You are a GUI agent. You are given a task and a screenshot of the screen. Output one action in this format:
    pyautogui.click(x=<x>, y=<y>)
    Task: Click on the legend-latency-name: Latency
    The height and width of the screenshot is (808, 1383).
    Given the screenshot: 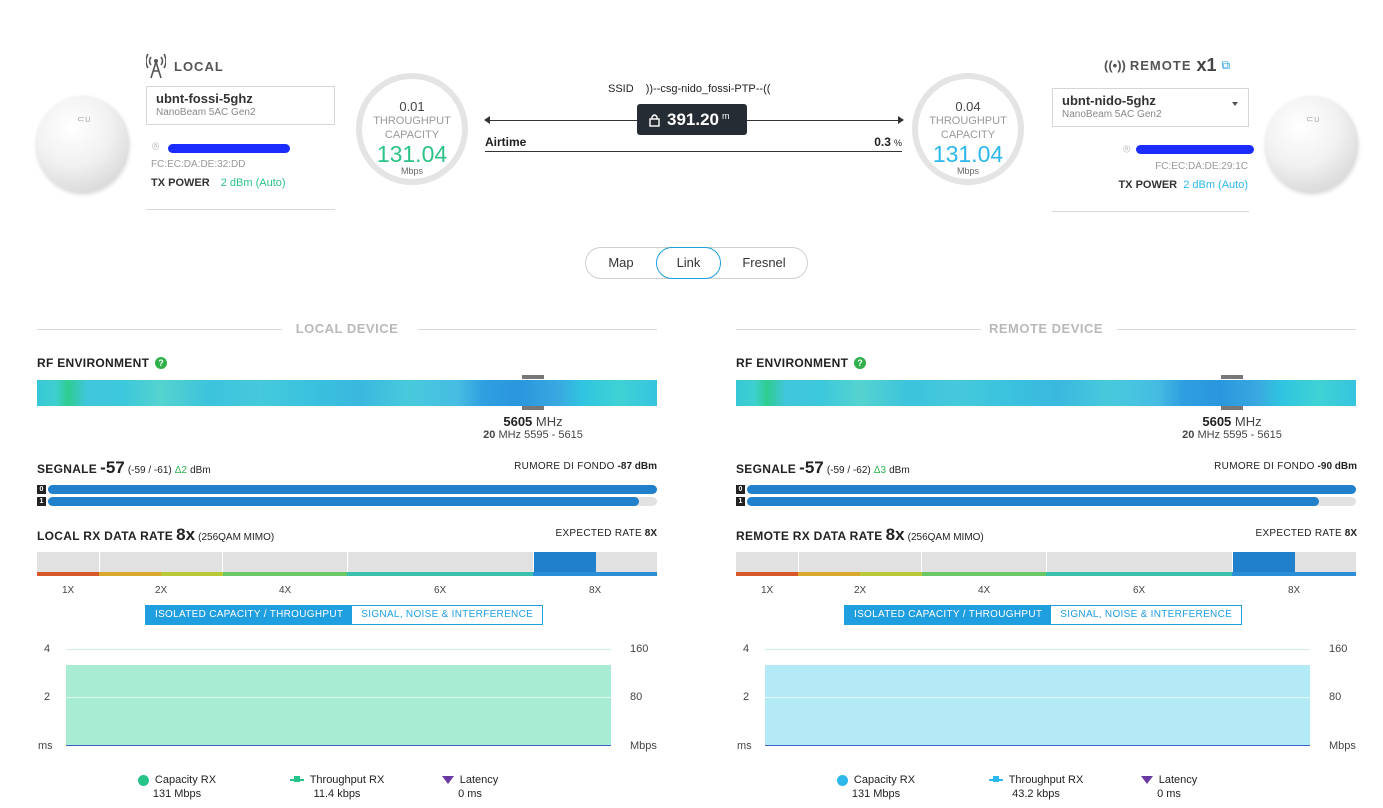 What is the action you would take?
    pyautogui.click(x=1178, y=780)
    